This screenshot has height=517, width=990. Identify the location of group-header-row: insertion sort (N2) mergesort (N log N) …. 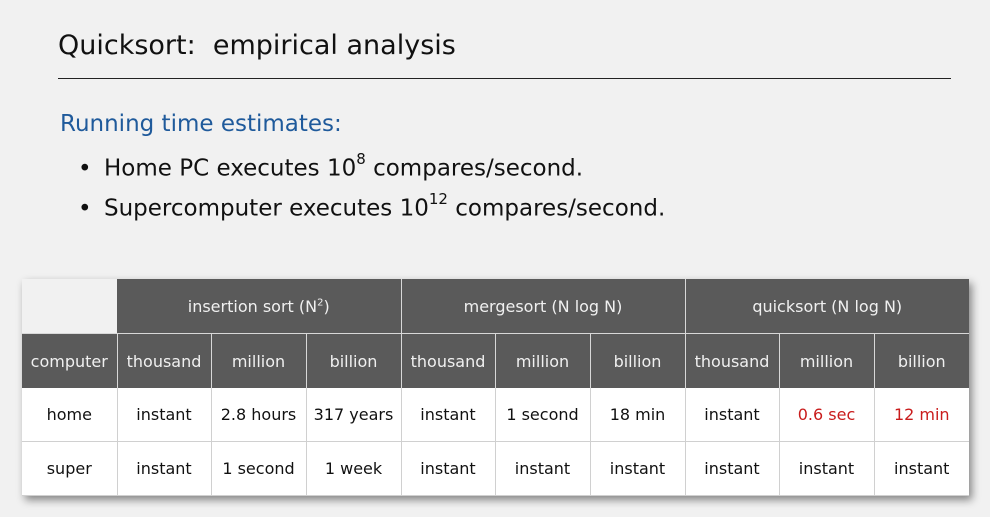
(495, 306).